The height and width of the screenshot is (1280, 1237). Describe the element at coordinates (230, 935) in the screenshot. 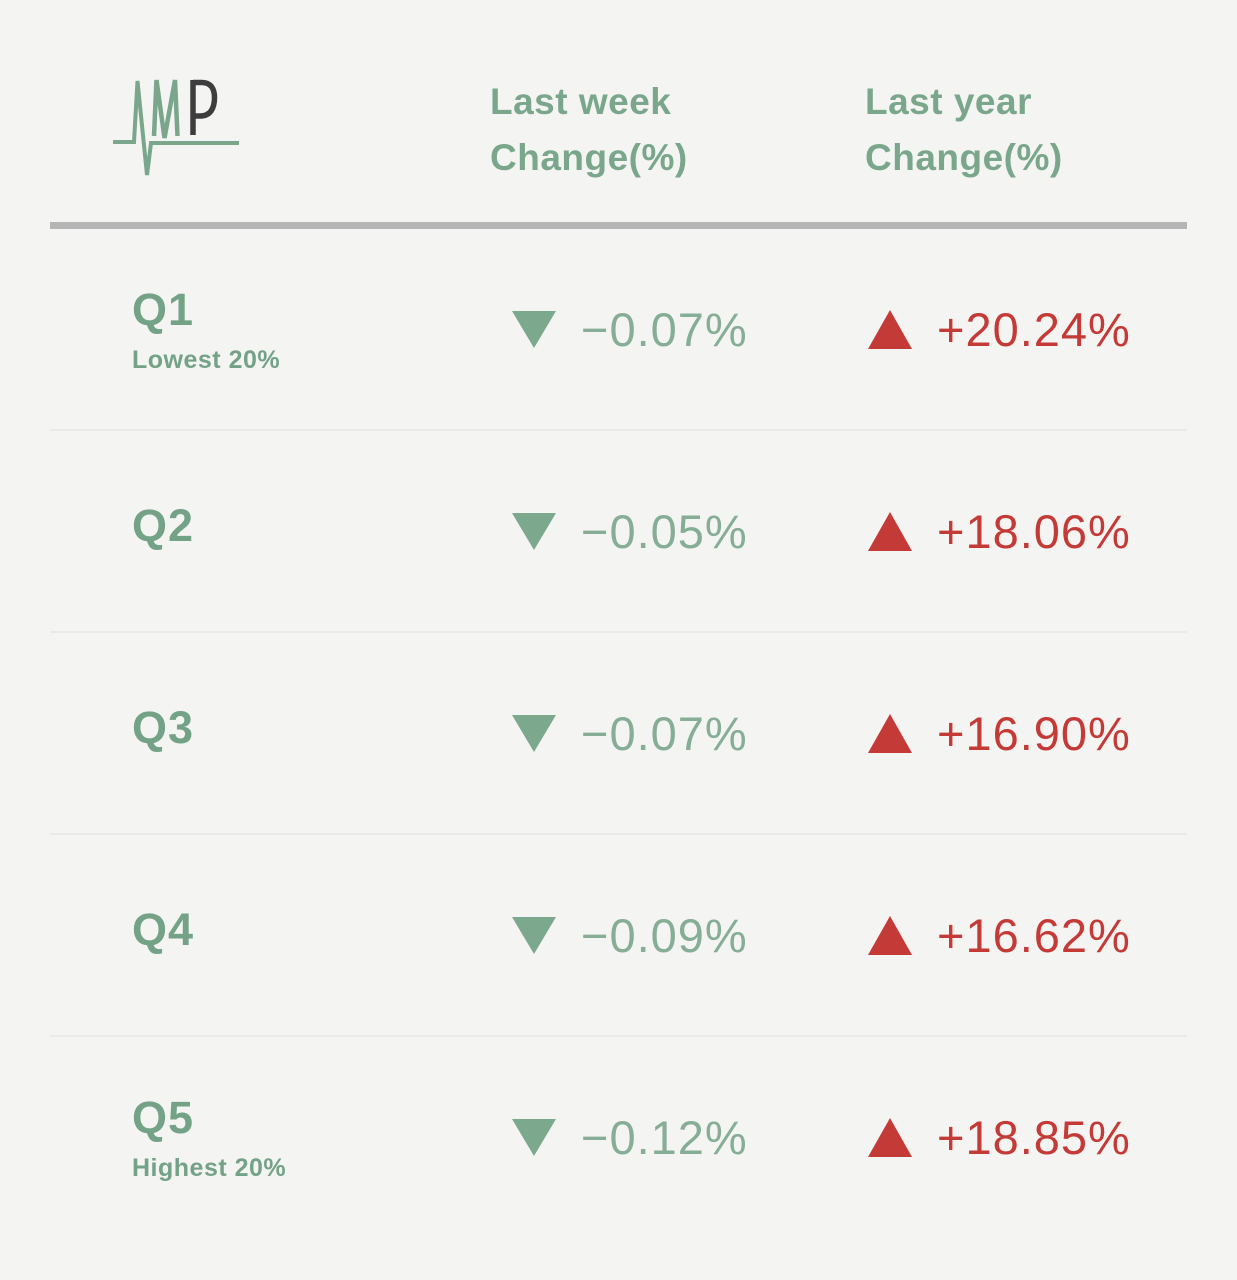

I see `quintile-cell: Q4` at that location.